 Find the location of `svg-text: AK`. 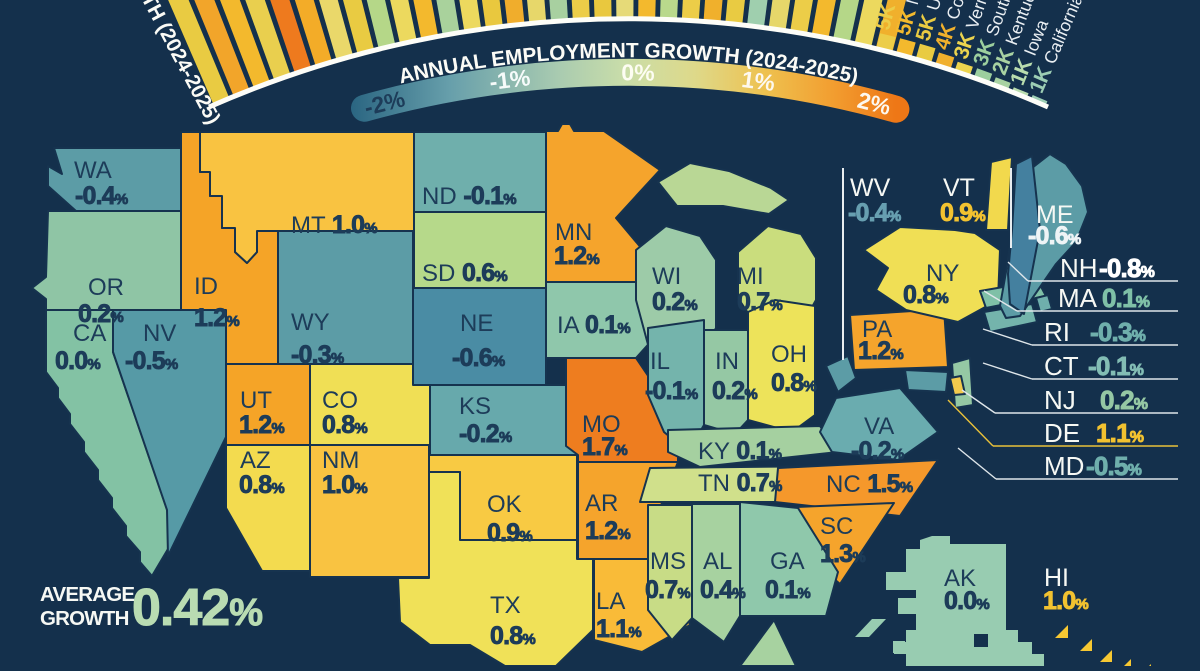

svg-text: AK is located at coordinates (960, 578).